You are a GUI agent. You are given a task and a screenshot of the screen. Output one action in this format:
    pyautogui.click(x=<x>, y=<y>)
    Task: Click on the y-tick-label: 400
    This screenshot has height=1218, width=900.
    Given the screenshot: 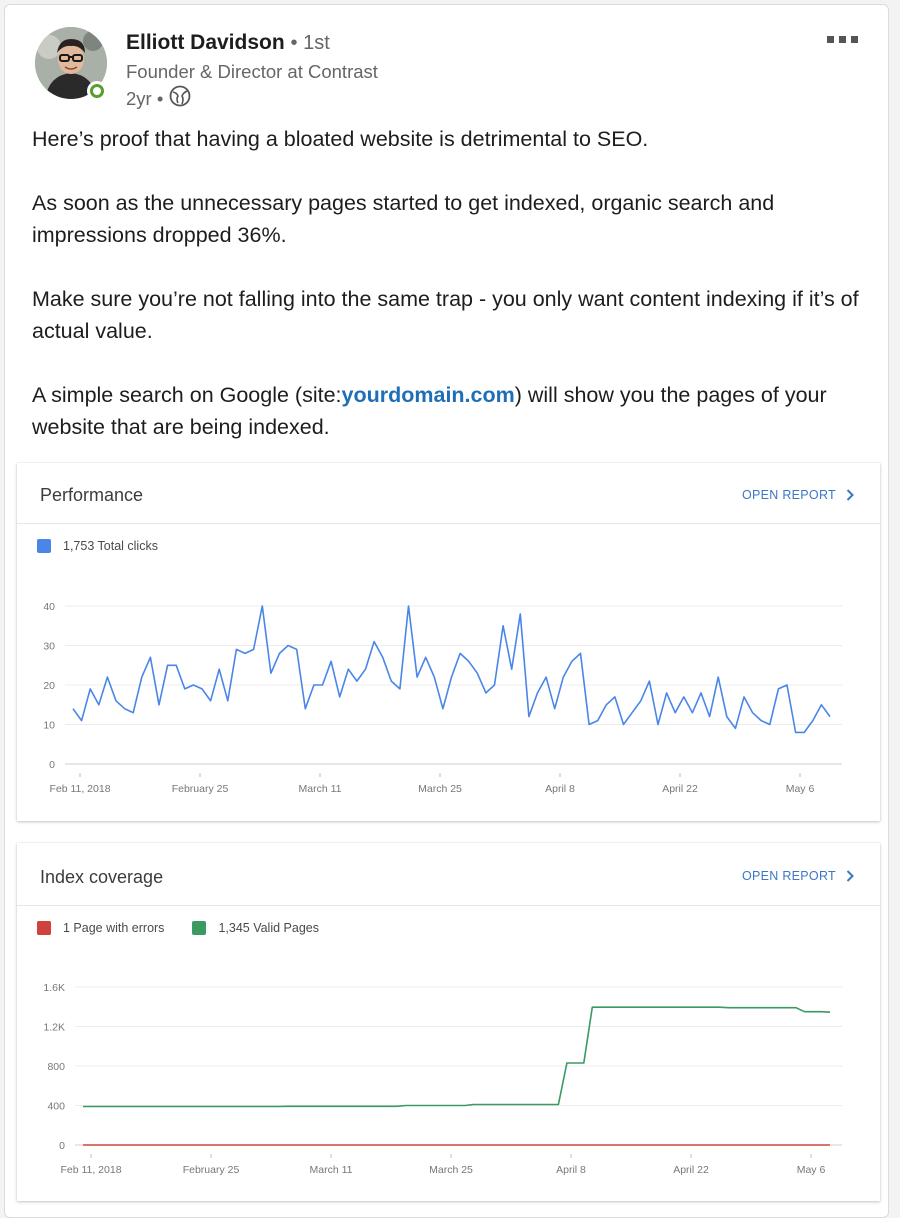 What is the action you would take?
    pyautogui.click(x=56, y=1107)
    